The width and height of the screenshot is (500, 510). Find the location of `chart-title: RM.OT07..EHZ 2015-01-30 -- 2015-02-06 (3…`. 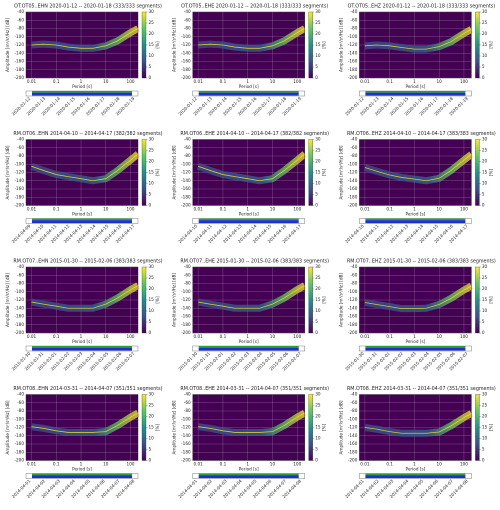

chart-title: RM.OT07..EHZ 2015-01-30 -- 2015-02-06 (3… is located at coordinates (421, 262).